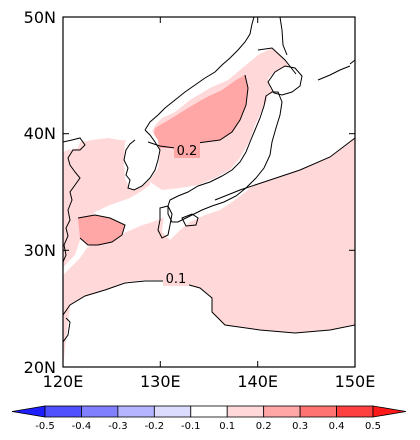  What do you see at coordinates (191, 426) in the screenshot?
I see `colorbar-label: -0.1` at bounding box center [191, 426].